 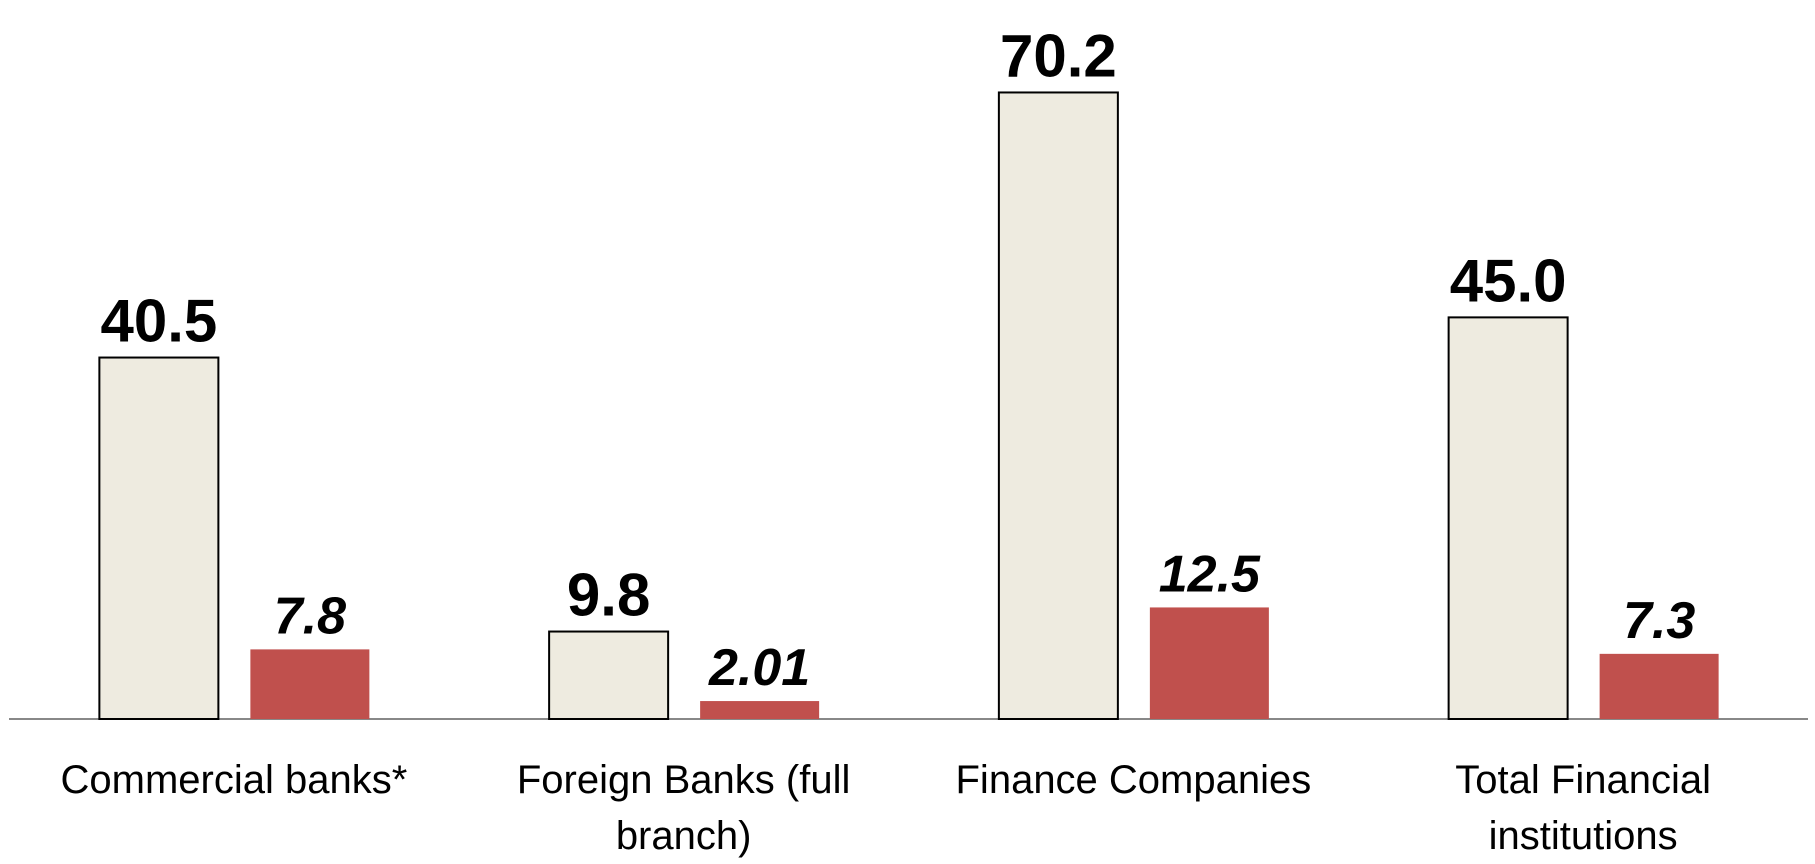 I want to click on value-label: 12.5, so click(x=1210, y=574).